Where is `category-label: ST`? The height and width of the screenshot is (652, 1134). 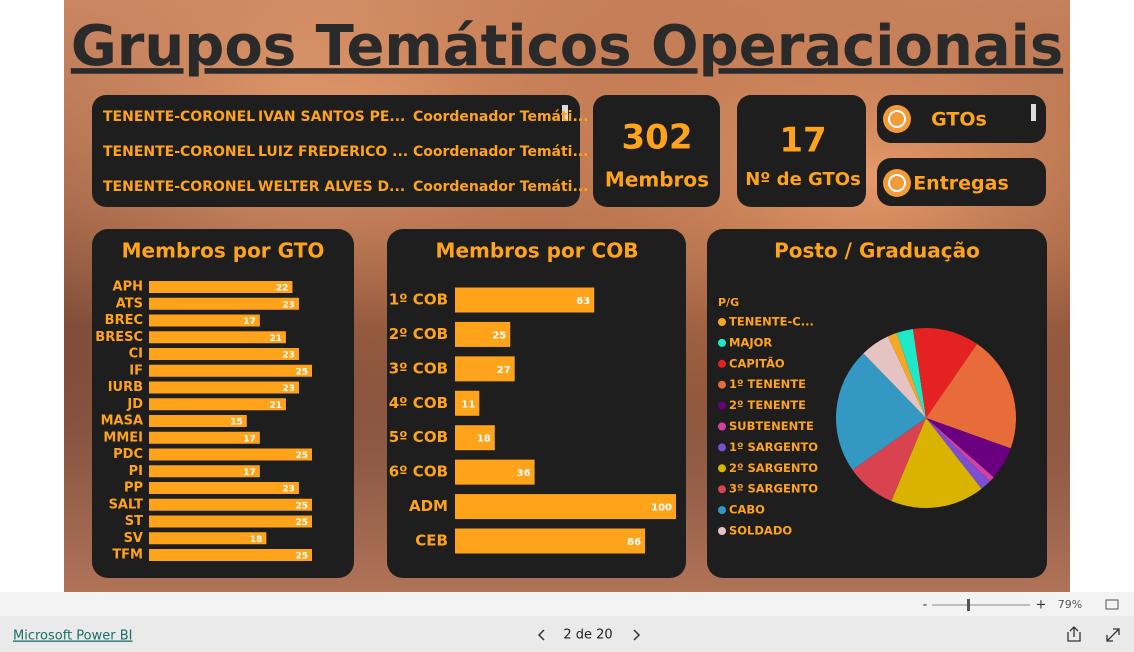 category-label: ST is located at coordinates (134, 521).